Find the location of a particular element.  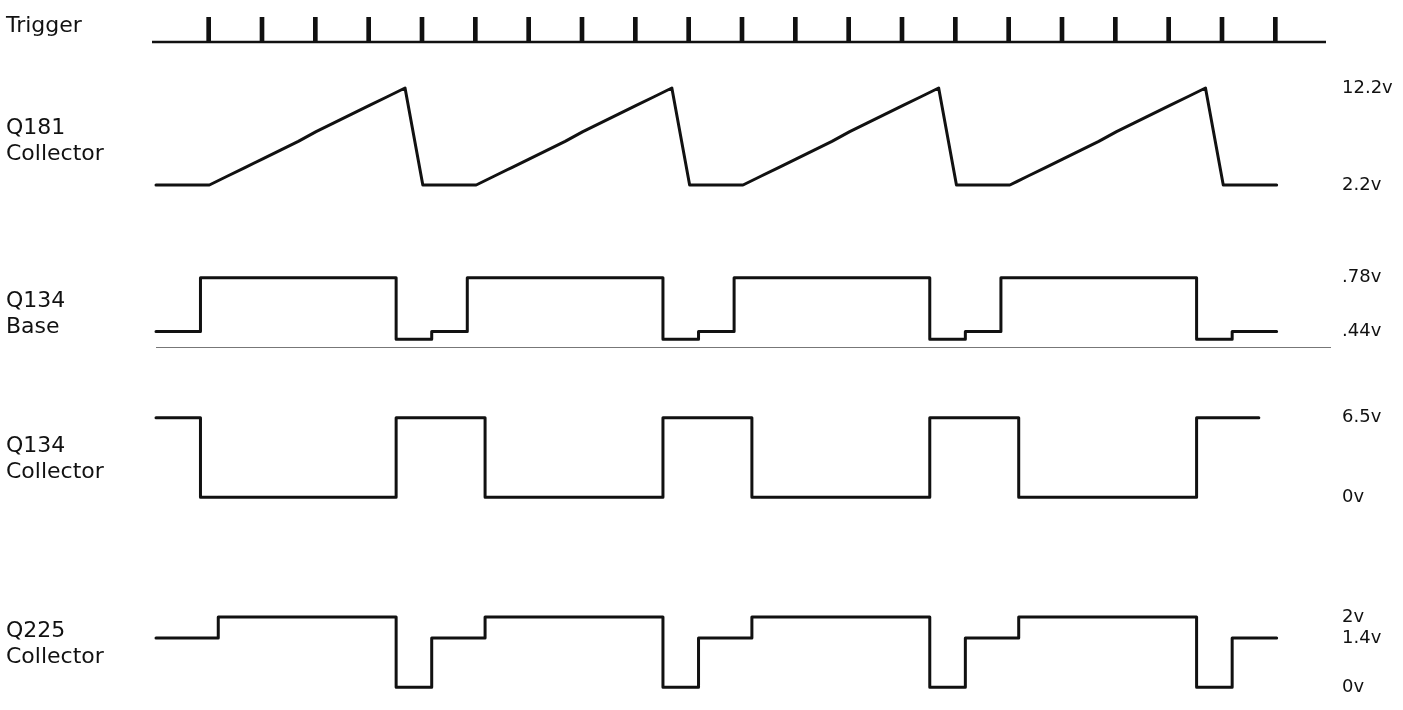

y-tick-label: 12.2v is located at coordinates (1368, 86).